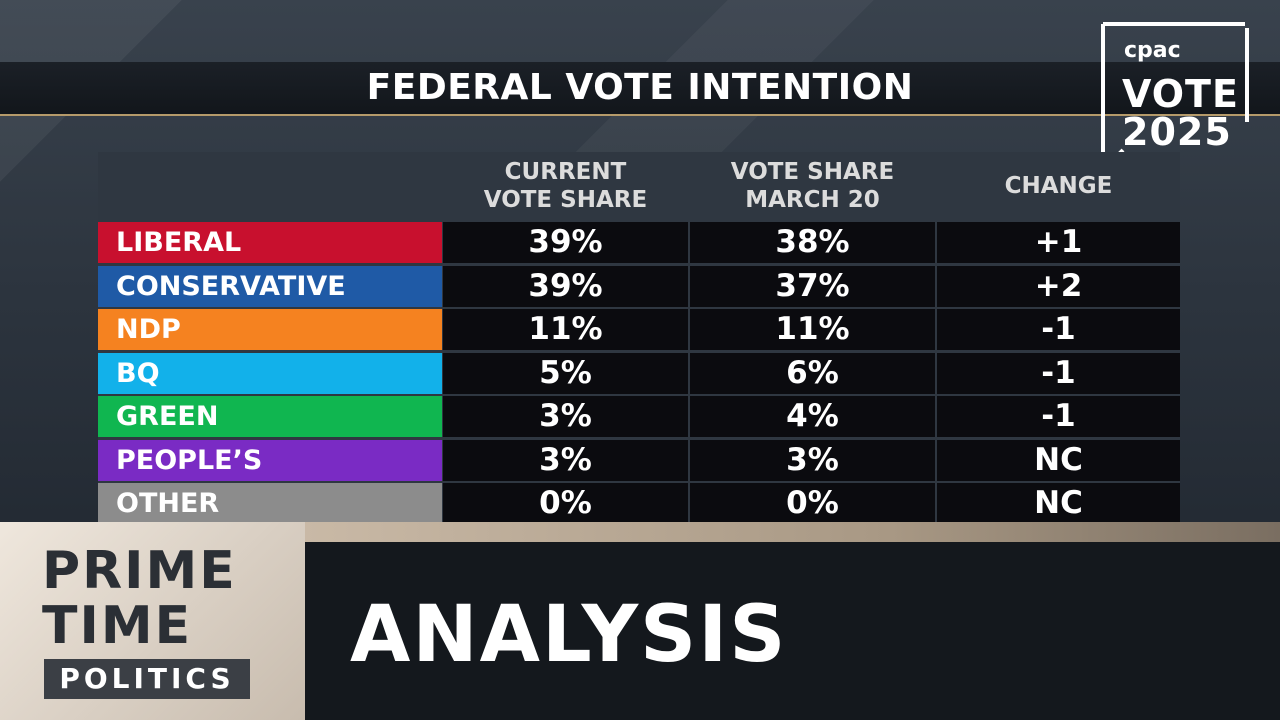 The width and height of the screenshot is (1280, 720). Describe the element at coordinates (812, 416) in the screenshot. I see `vote-share-march-20-cell: 4%` at that location.